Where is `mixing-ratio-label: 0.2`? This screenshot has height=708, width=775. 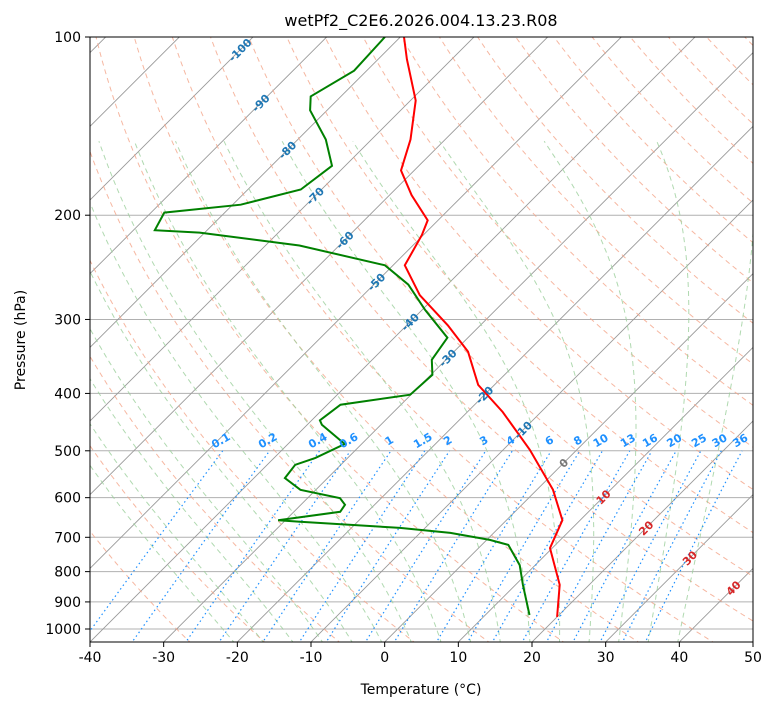 mixing-ratio-label: 0.2 is located at coordinates (267, 440).